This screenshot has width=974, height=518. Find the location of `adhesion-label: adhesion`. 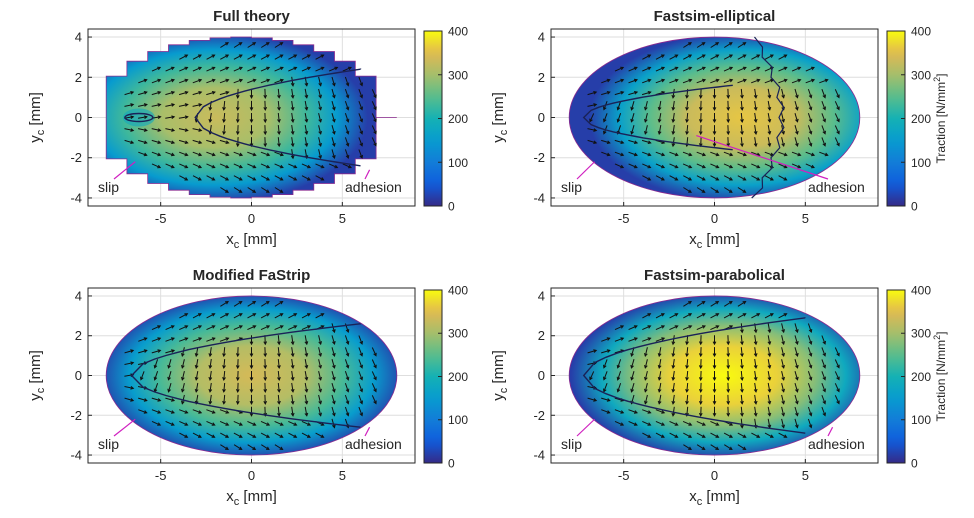

adhesion-label: adhesion is located at coordinates (836, 187).